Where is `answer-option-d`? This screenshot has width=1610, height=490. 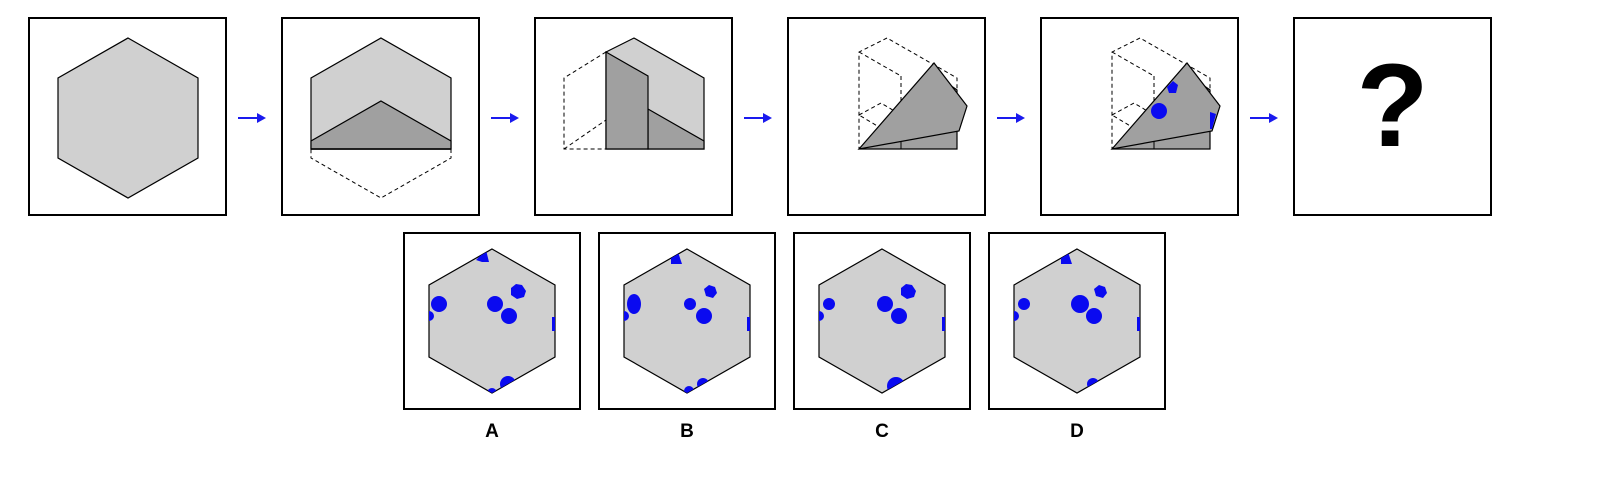
answer-option-d is located at coordinates (1077, 321).